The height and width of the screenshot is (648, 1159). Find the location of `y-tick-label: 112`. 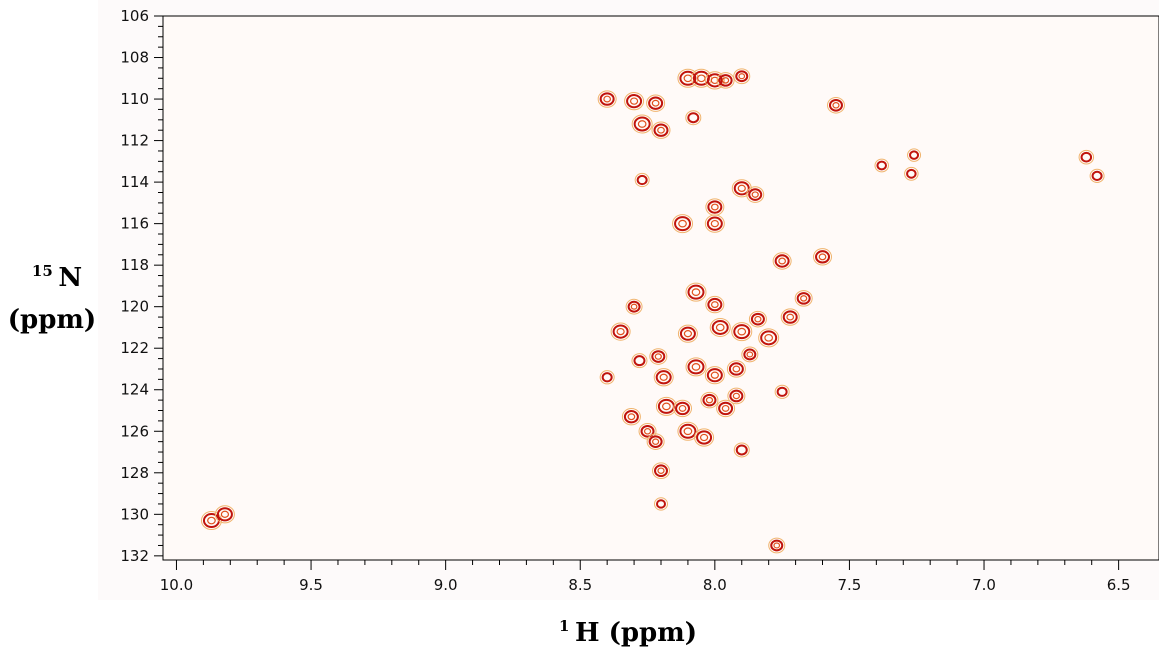

y-tick-label: 112 is located at coordinates (134, 141).